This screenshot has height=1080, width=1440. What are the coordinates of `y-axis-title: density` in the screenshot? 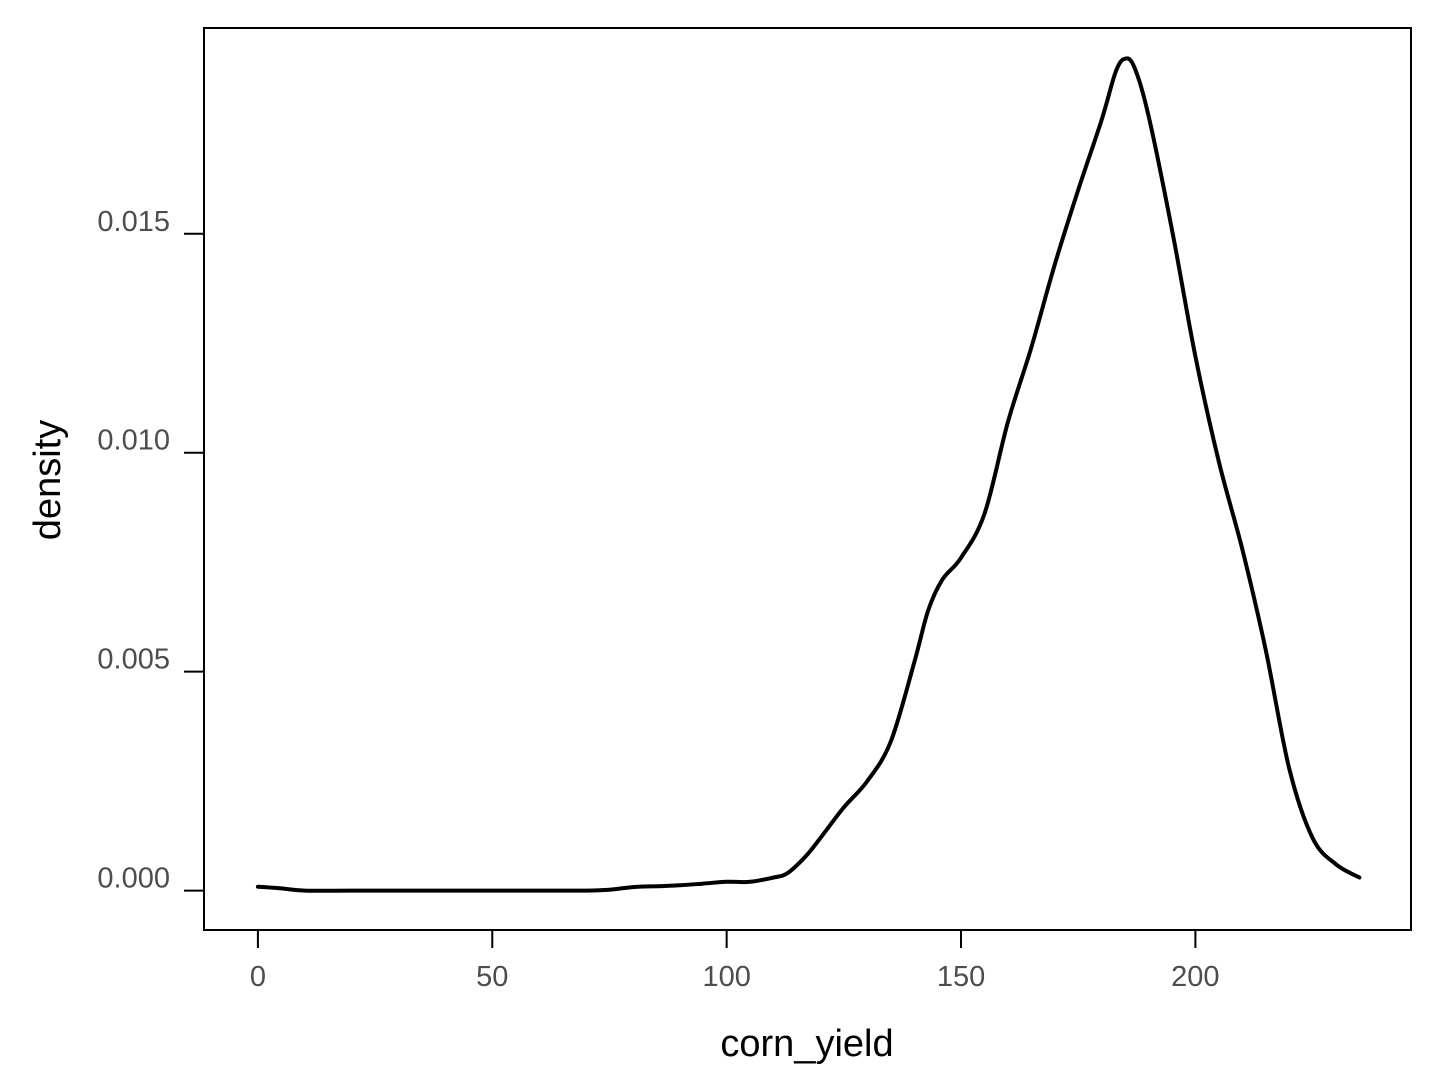 It's located at (48, 480).